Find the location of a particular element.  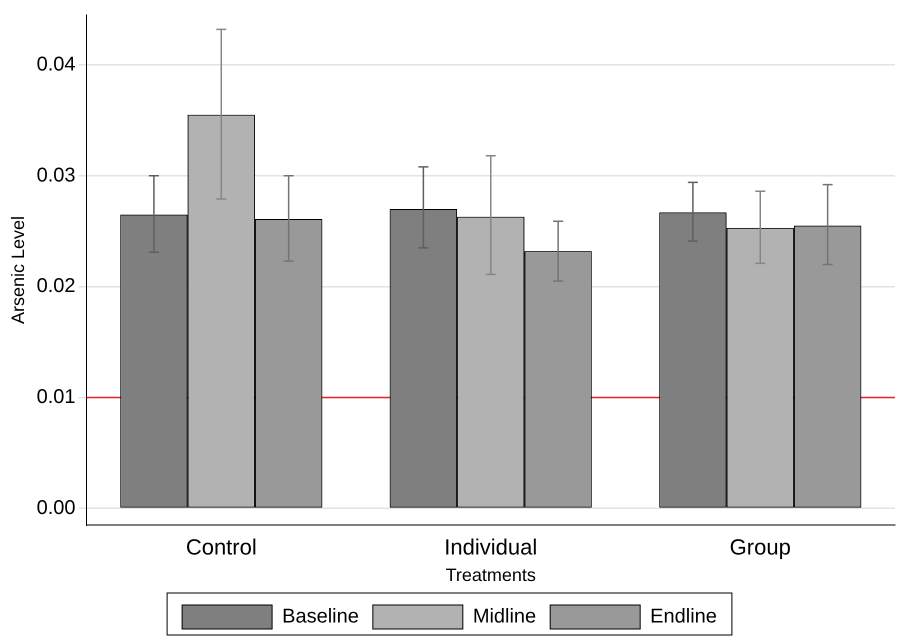

x-axis-title: Treatments is located at coordinates (491, 575).